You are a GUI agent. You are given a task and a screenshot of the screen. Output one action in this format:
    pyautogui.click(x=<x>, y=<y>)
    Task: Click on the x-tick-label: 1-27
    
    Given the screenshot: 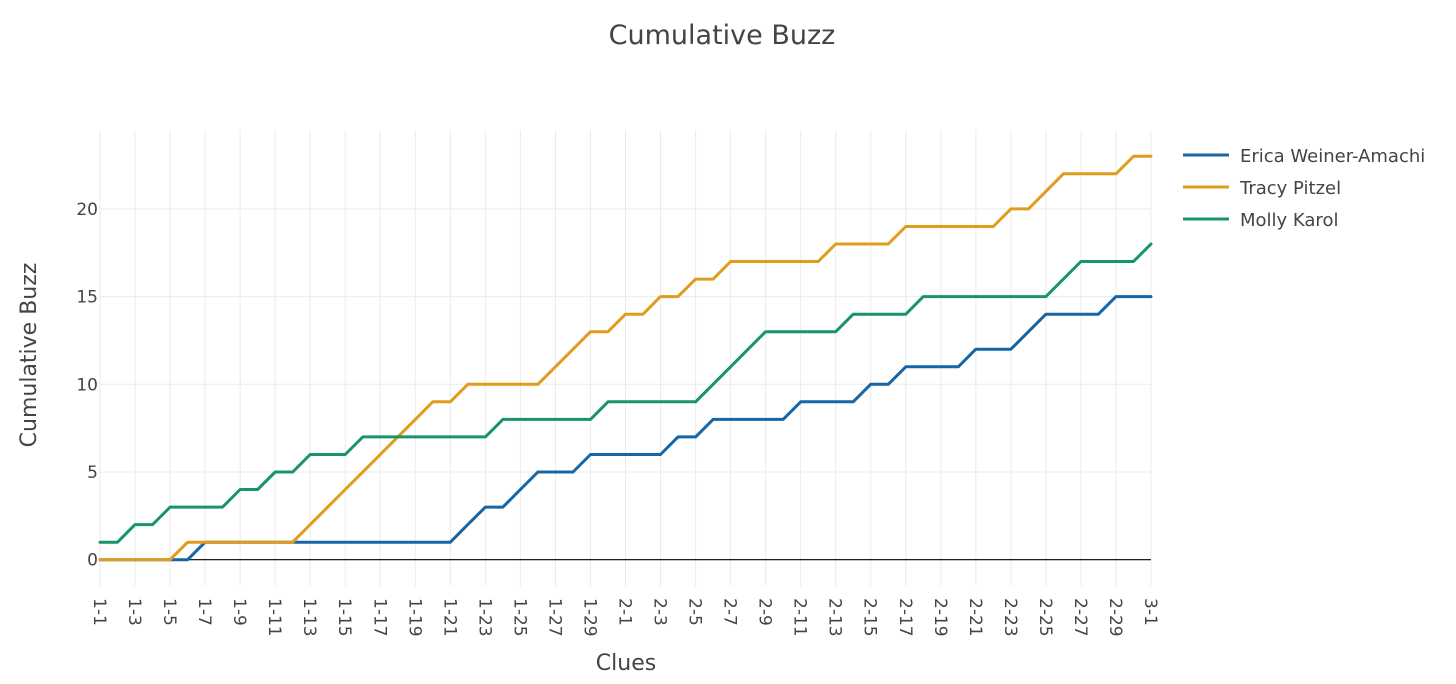 What is the action you would take?
    pyautogui.click(x=554, y=617)
    